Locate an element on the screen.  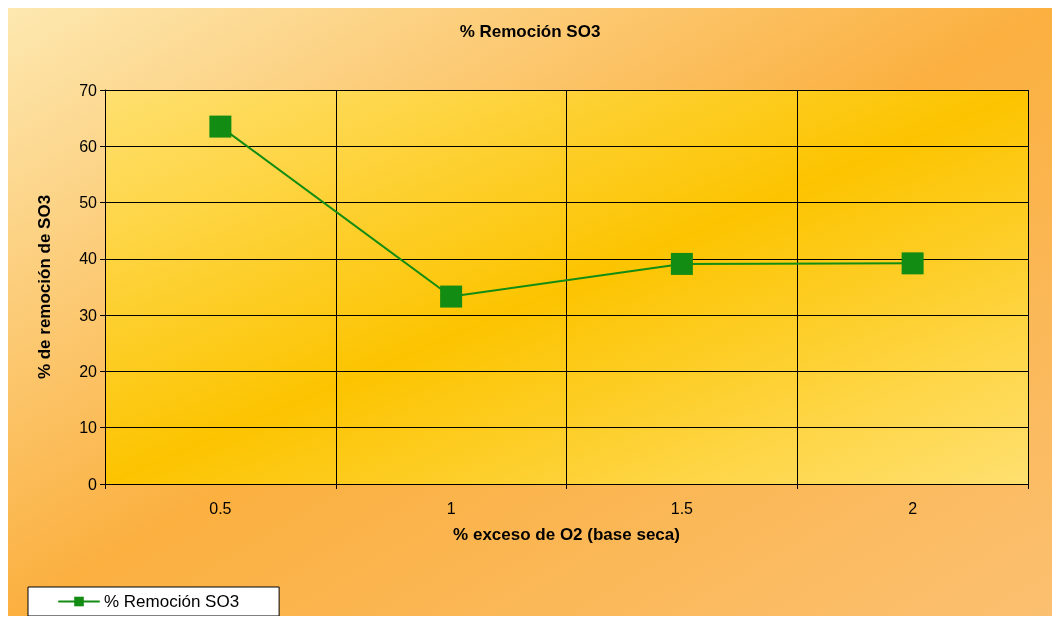
x-tick-label: 1 is located at coordinates (451, 508).